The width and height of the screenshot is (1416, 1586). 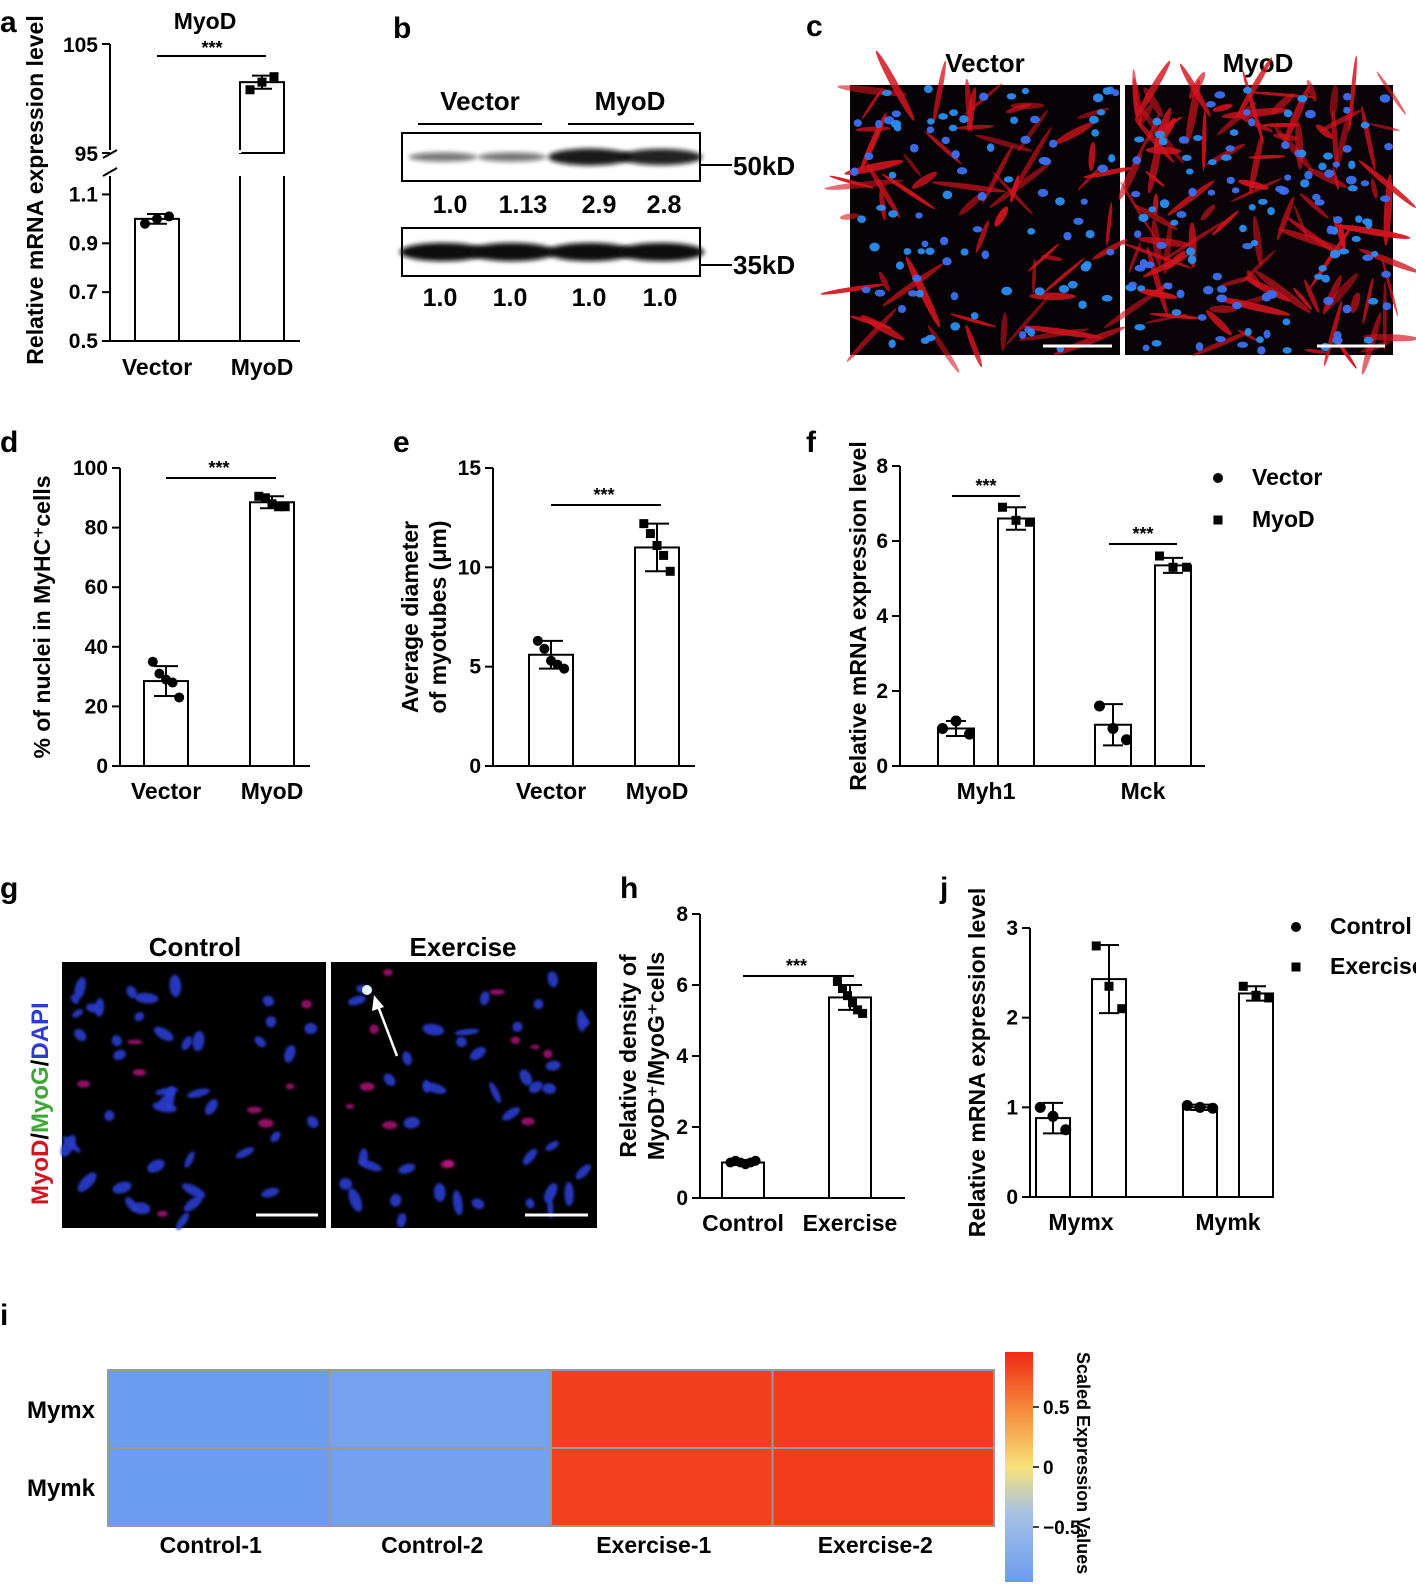 I want to click on y-tick-label: 40, so click(x=96, y=647).